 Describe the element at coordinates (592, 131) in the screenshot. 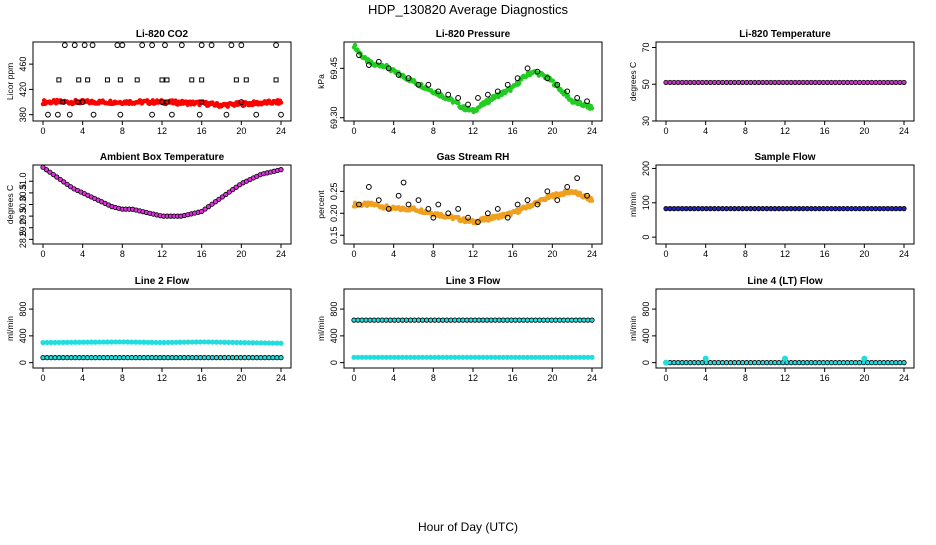

I see `x-tick-label: 24` at that location.